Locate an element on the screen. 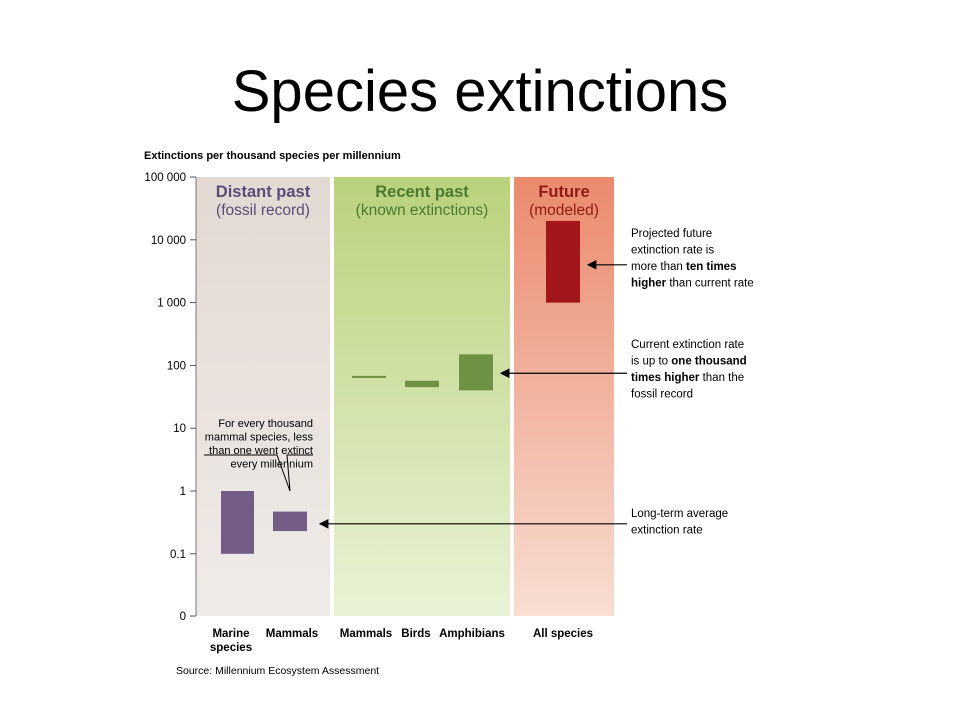  panel-title-1: Recent past is located at coordinates (422, 192).